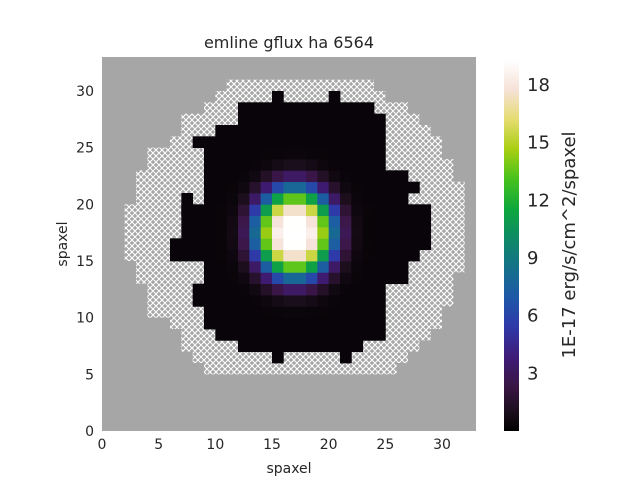  I want to click on y-tick-label: 25, so click(85, 149).